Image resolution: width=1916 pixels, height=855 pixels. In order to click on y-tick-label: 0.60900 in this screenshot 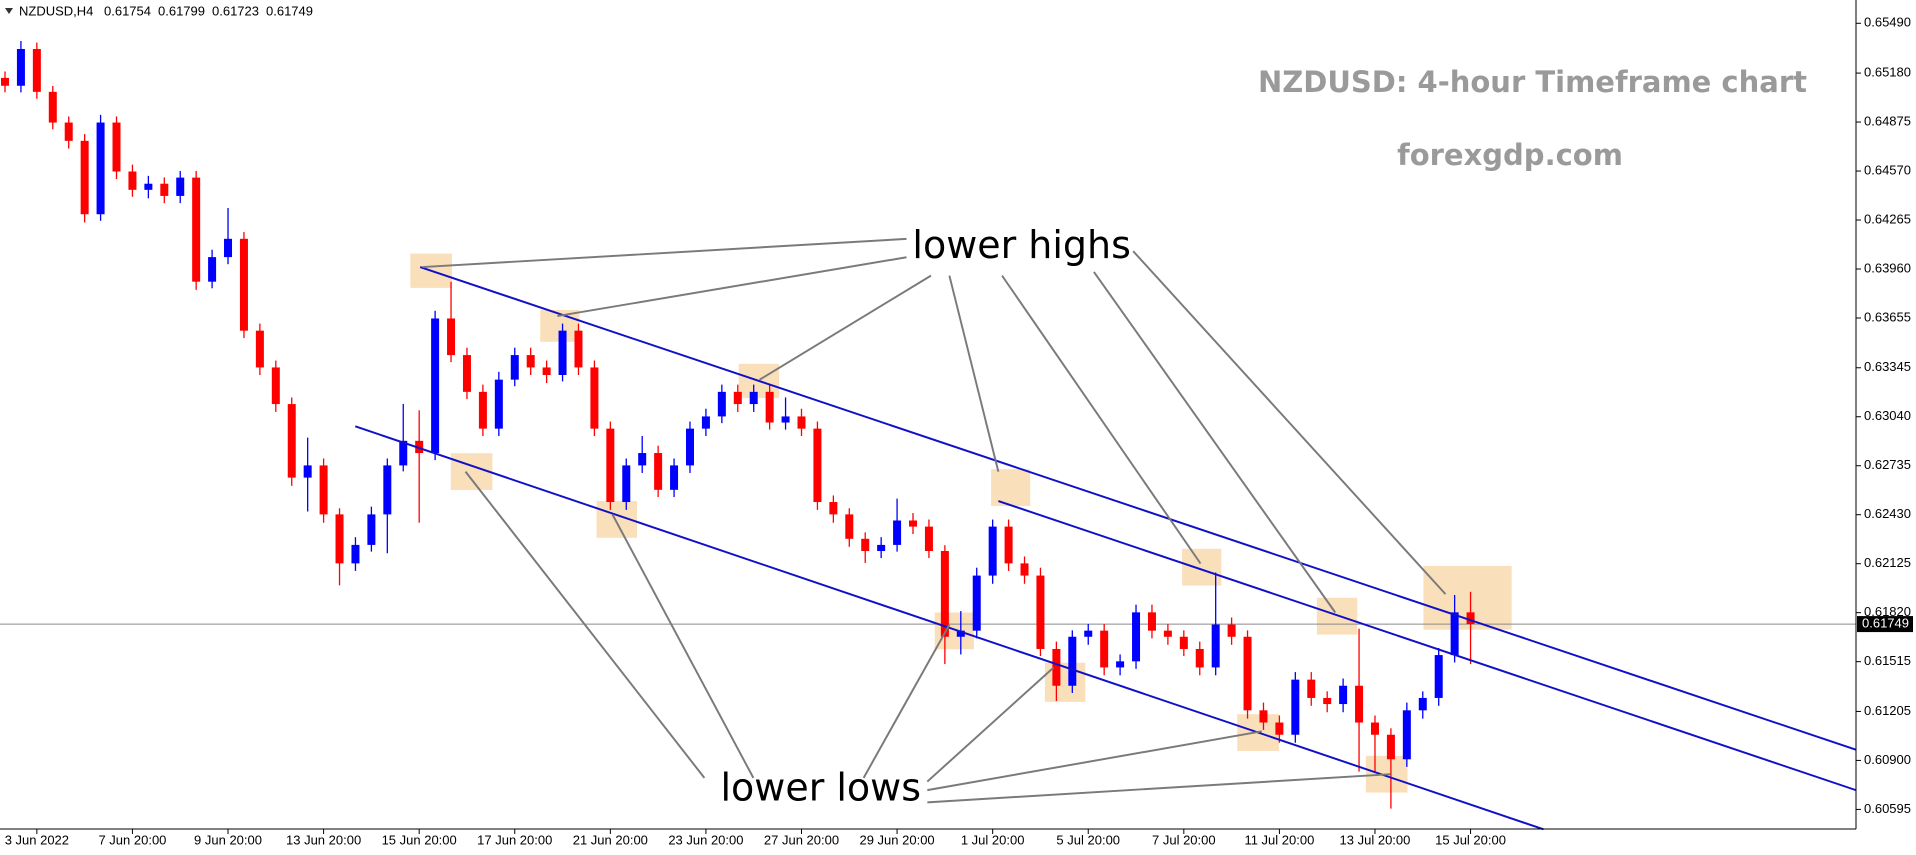, I will do `click(1887, 759)`.